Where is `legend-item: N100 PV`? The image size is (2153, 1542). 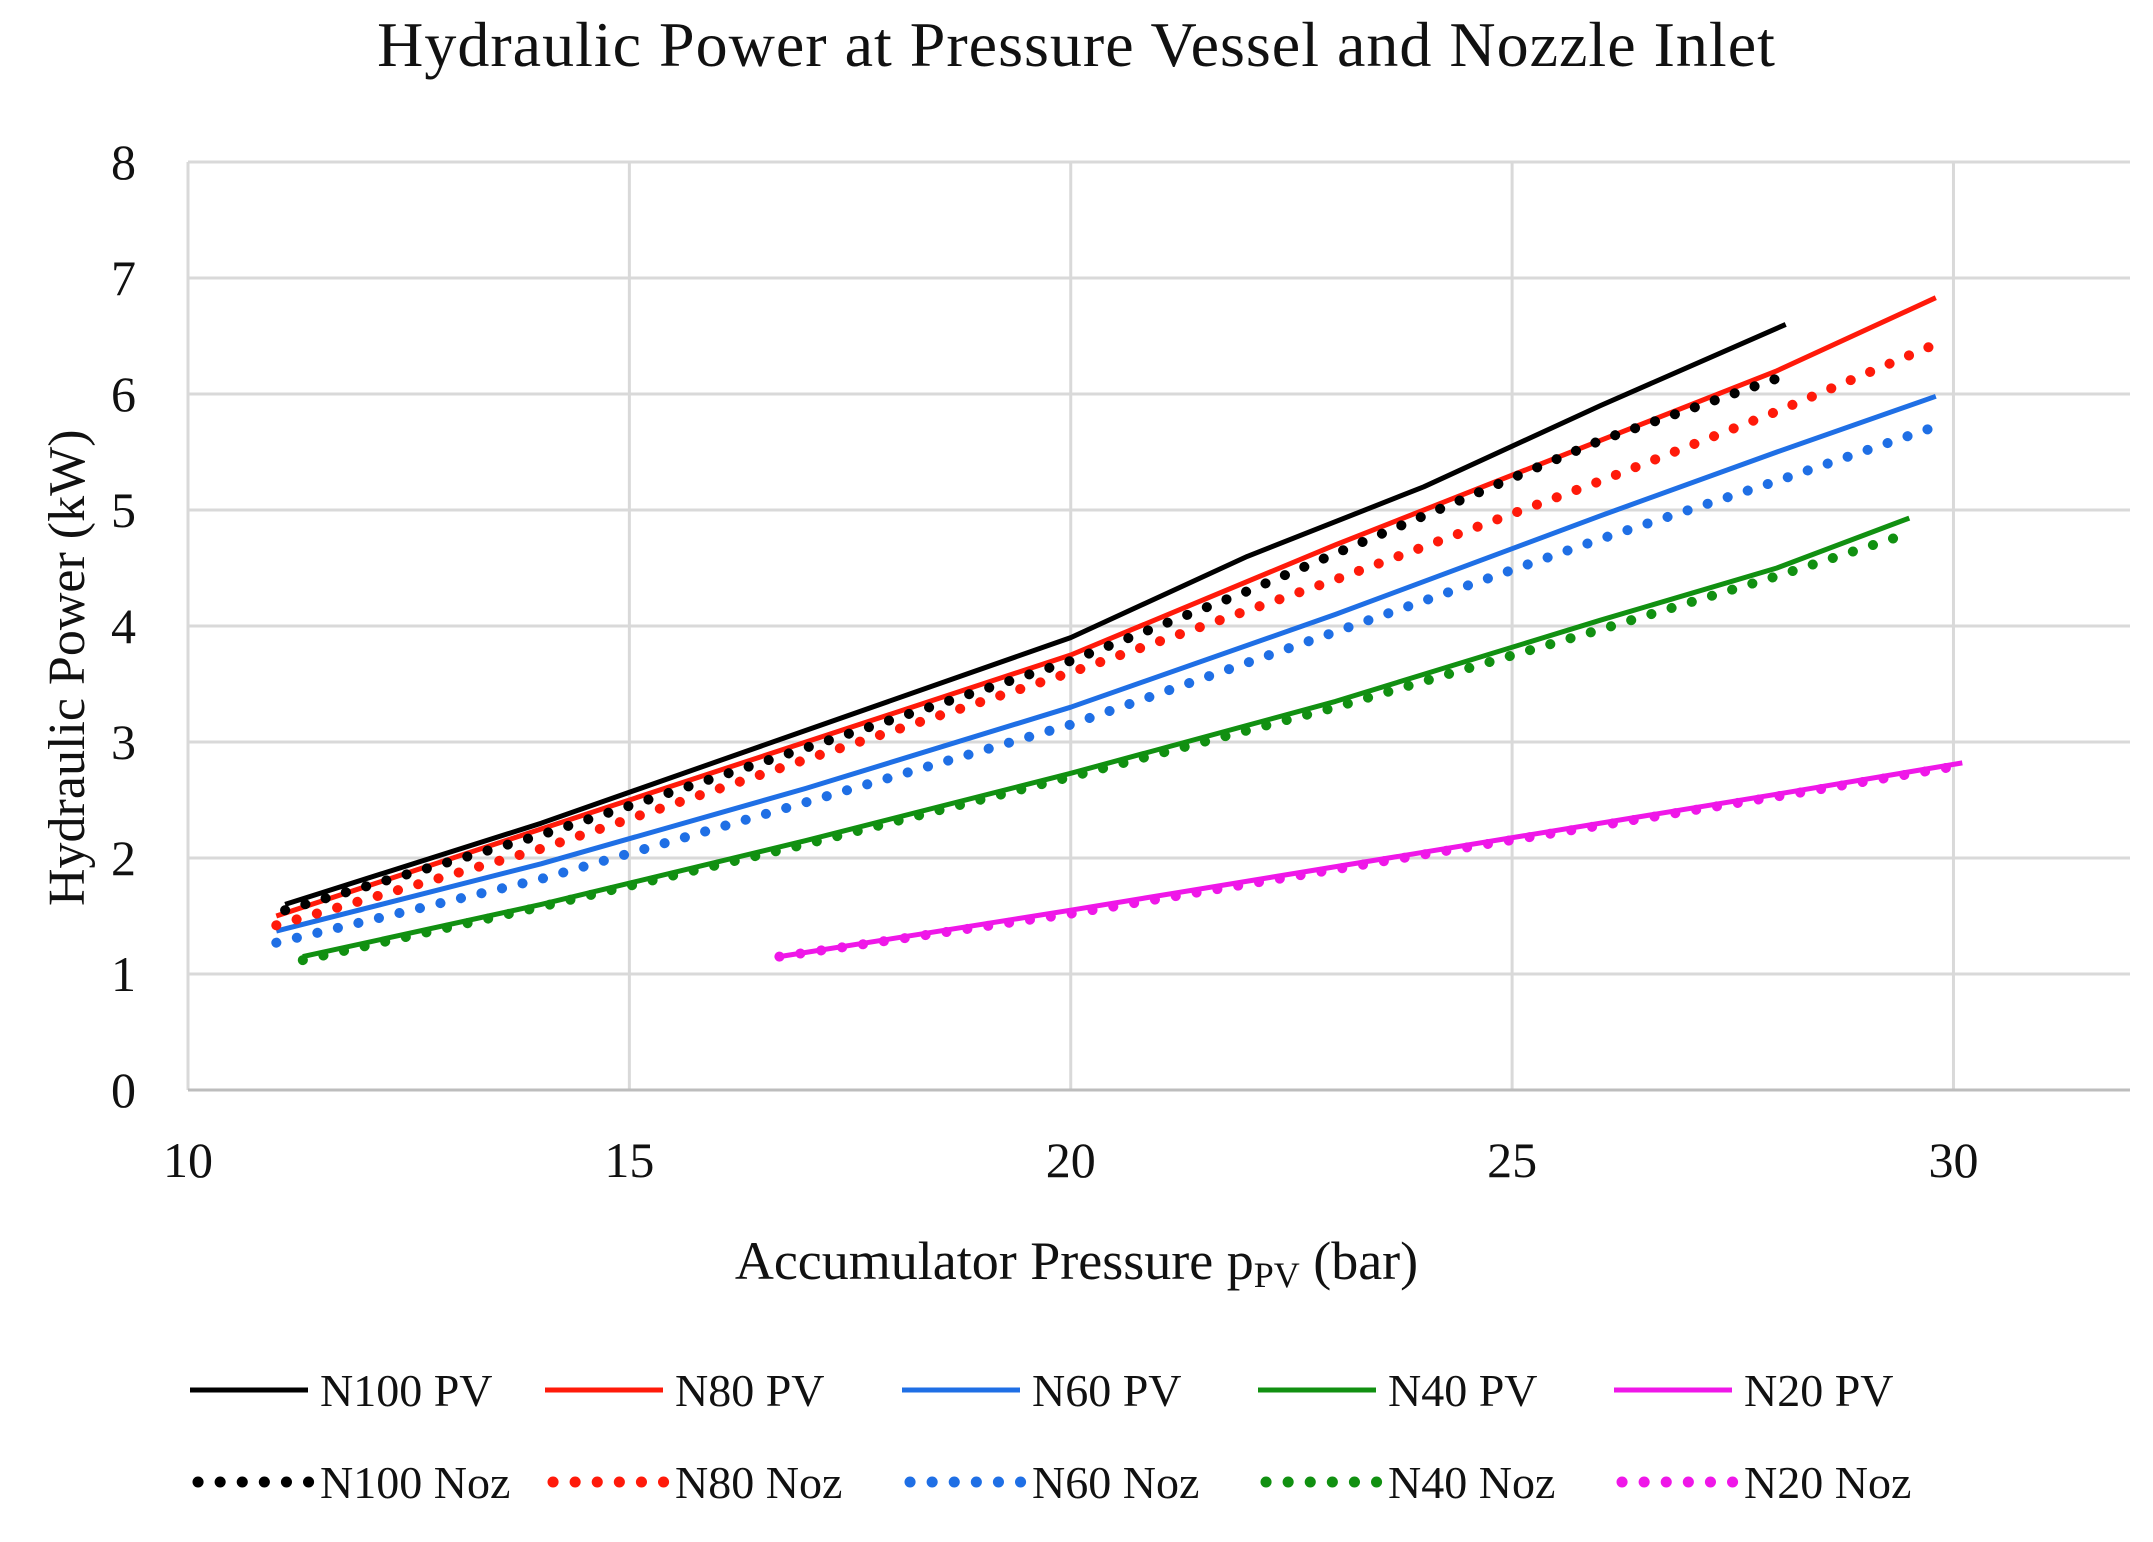
legend-item: N100 PV is located at coordinates (341, 1390).